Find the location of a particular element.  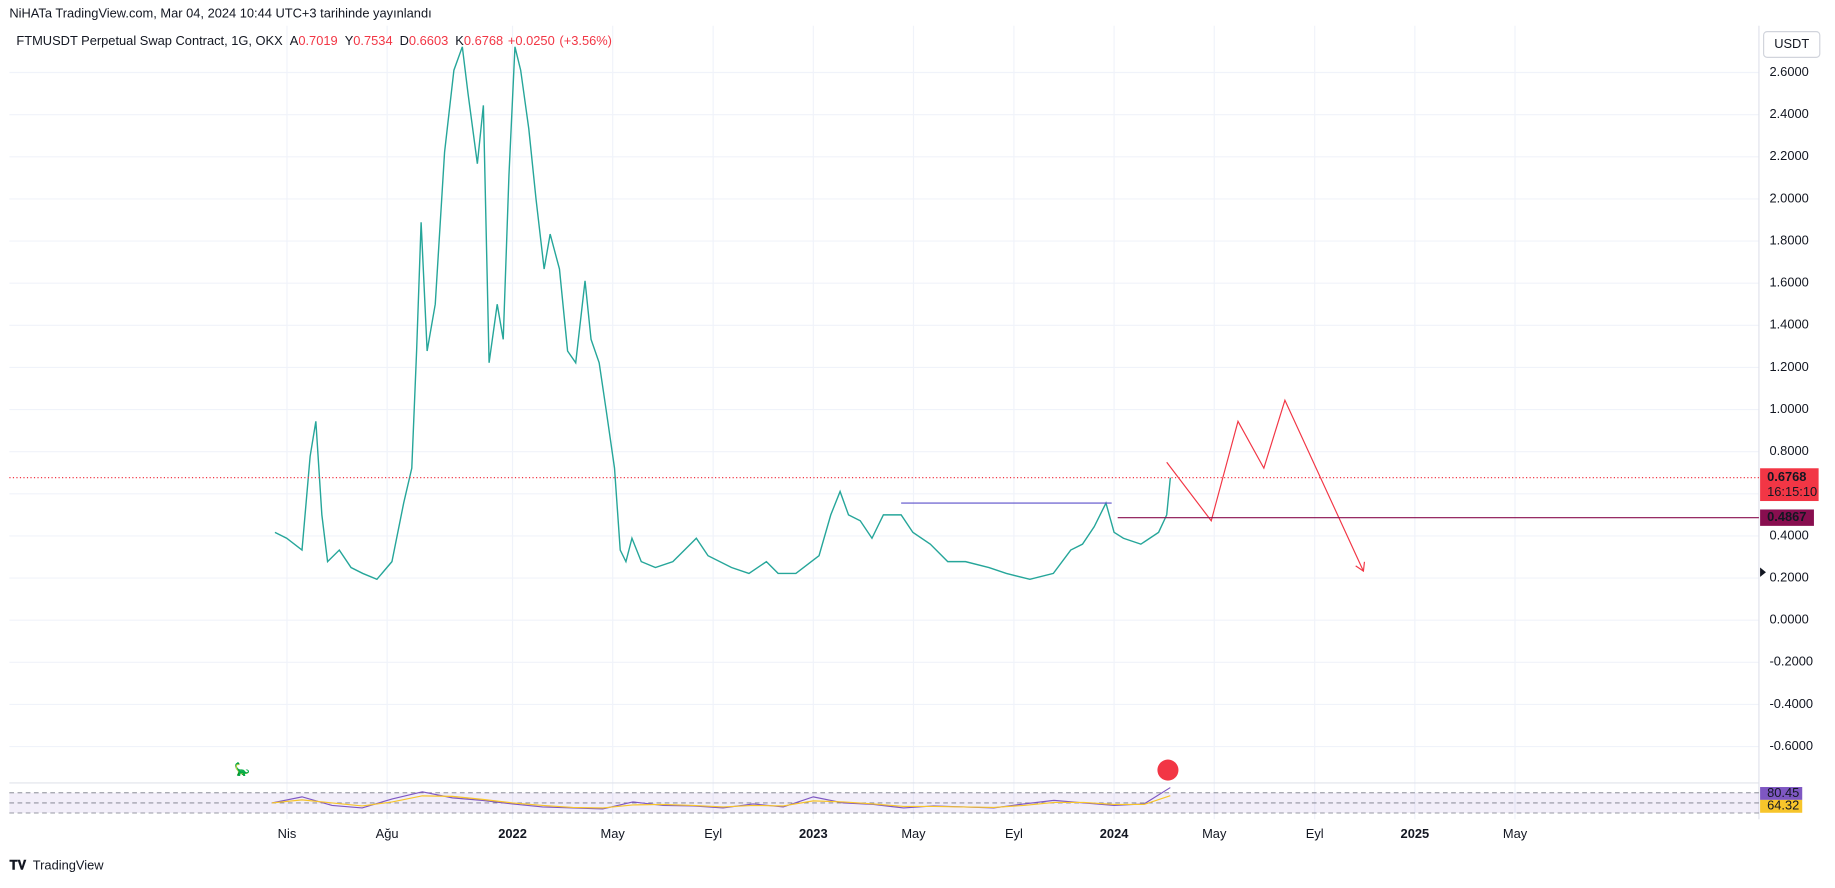

y-tick-label: 2.6000 is located at coordinates (1788, 71).